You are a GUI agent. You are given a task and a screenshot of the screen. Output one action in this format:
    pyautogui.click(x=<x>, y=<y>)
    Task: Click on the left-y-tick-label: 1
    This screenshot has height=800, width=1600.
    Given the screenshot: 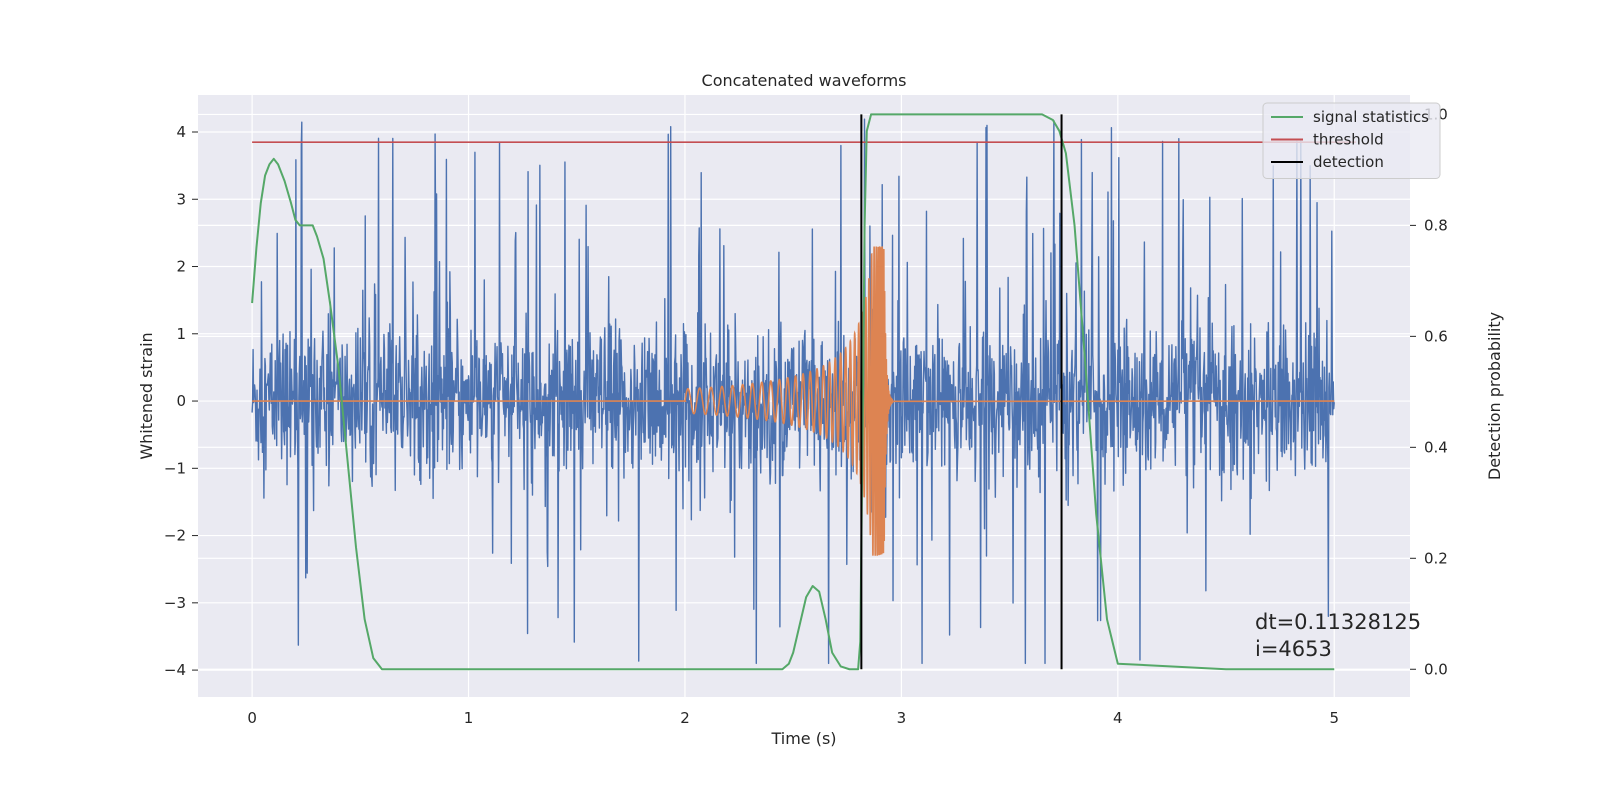 What is the action you would take?
    pyautogui.click(x=181, y=334)
    